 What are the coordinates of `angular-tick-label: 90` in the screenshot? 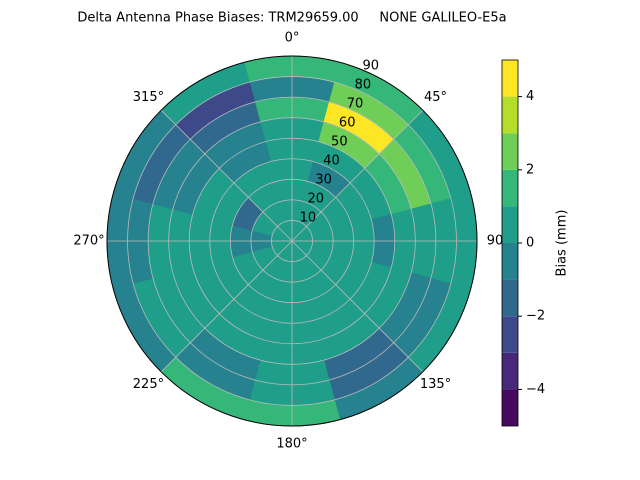 It's located at (495, 241).